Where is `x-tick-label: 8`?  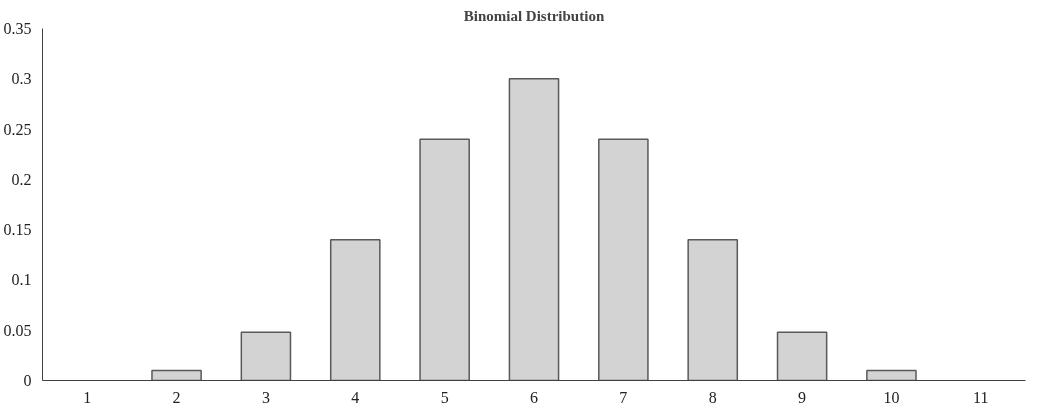
x-tick-label: 8 is located at coordinates (712, 397).